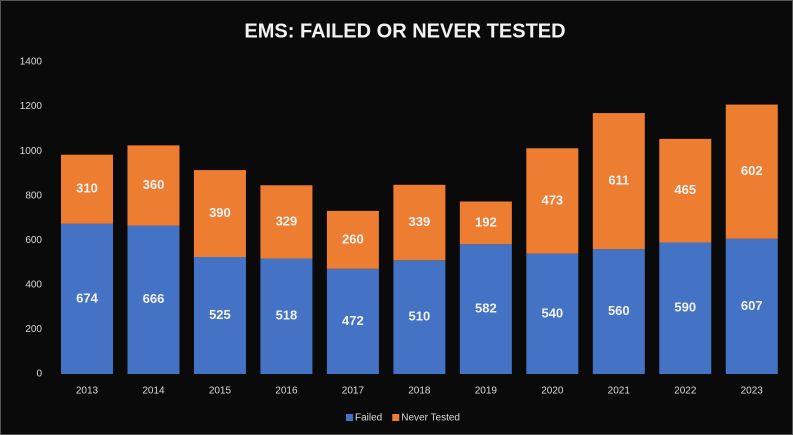  I want to click on data-label: 611, so click(618, 180).